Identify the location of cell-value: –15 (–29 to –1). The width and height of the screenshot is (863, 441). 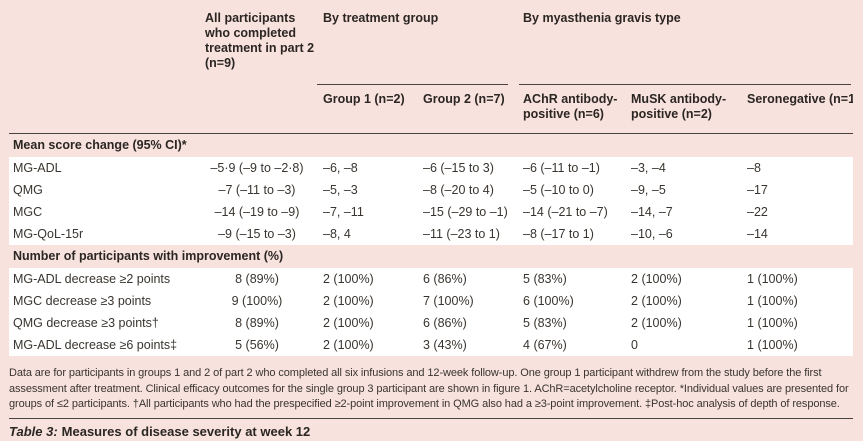
(467, 212).